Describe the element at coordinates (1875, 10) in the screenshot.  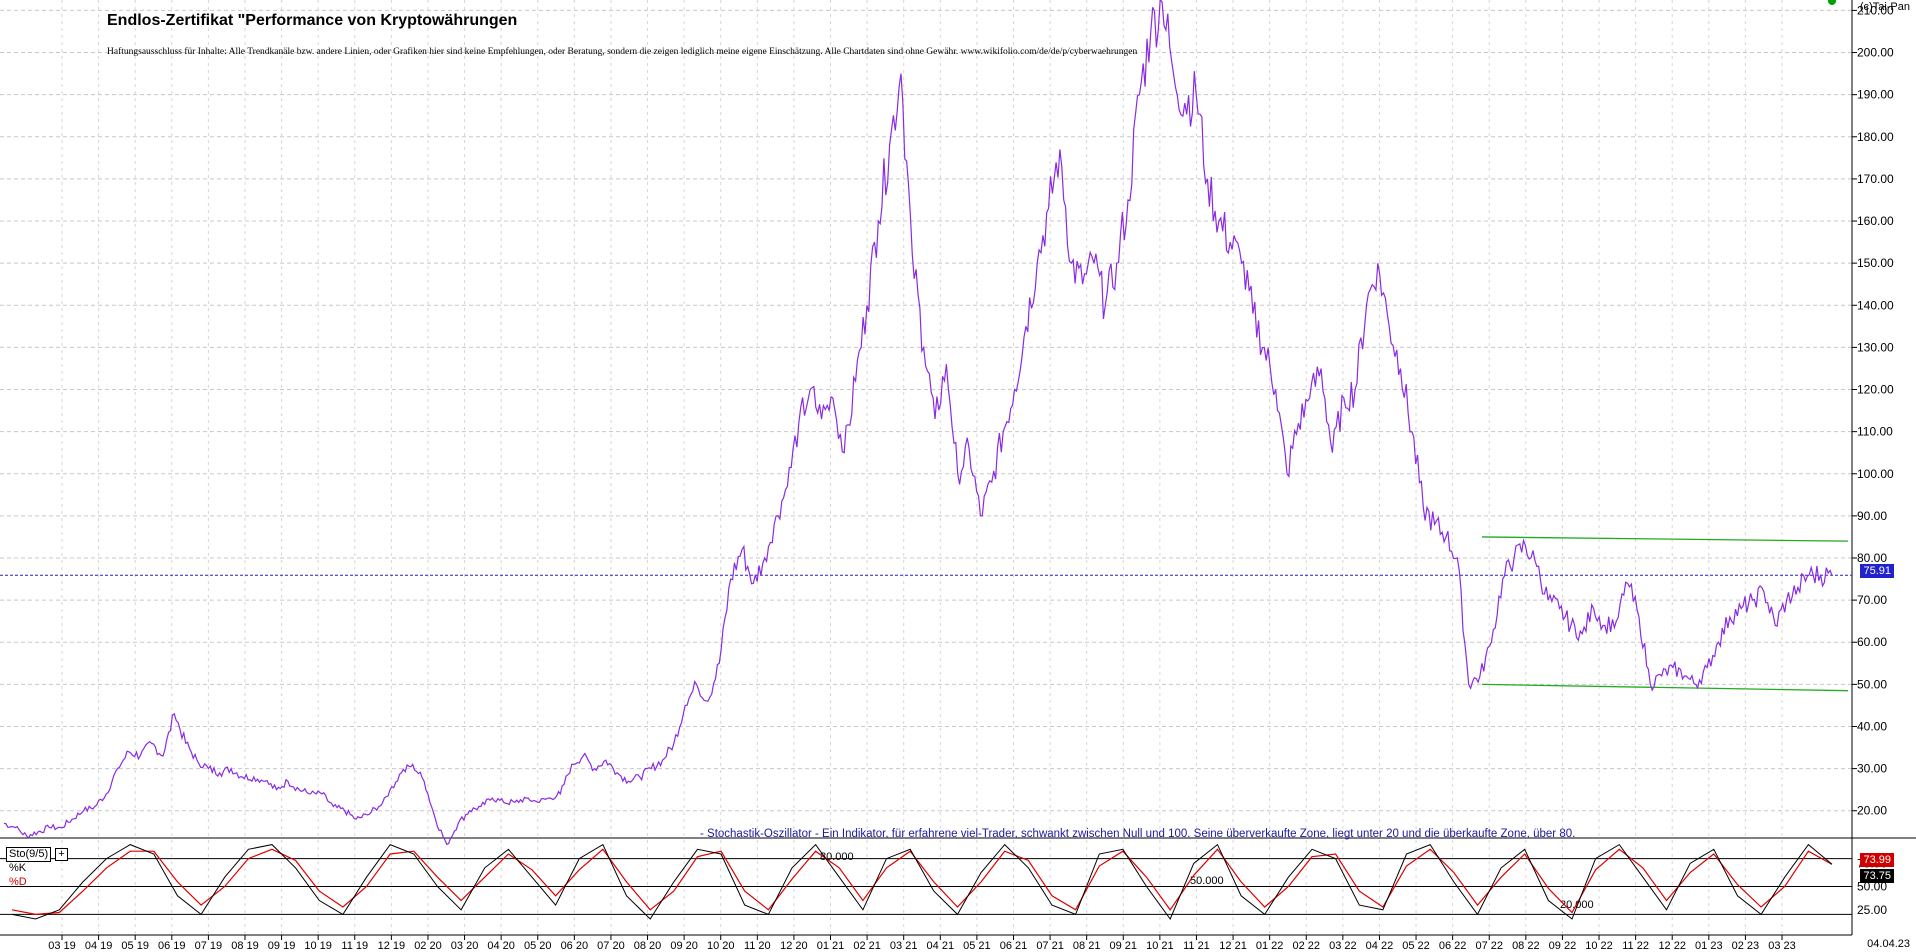
I see `y-tick-label: 210.00` at that location.